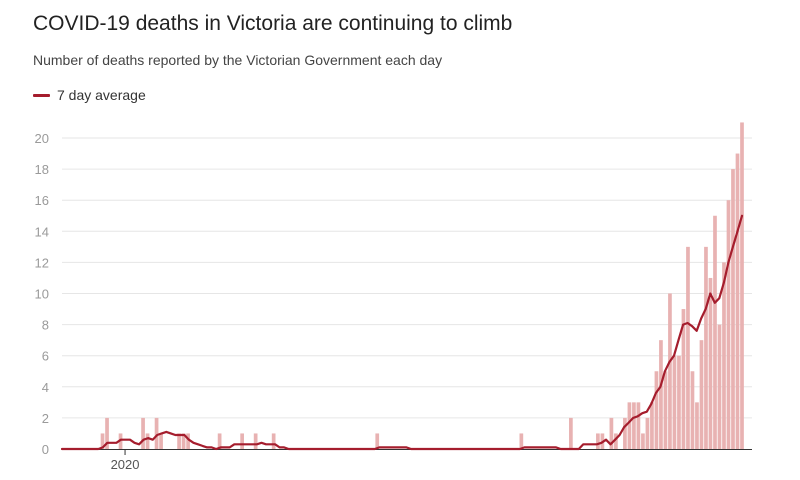 This screenshot has height=480, width=800. I want to click on y-tick-label: 14, so click(42, 231).